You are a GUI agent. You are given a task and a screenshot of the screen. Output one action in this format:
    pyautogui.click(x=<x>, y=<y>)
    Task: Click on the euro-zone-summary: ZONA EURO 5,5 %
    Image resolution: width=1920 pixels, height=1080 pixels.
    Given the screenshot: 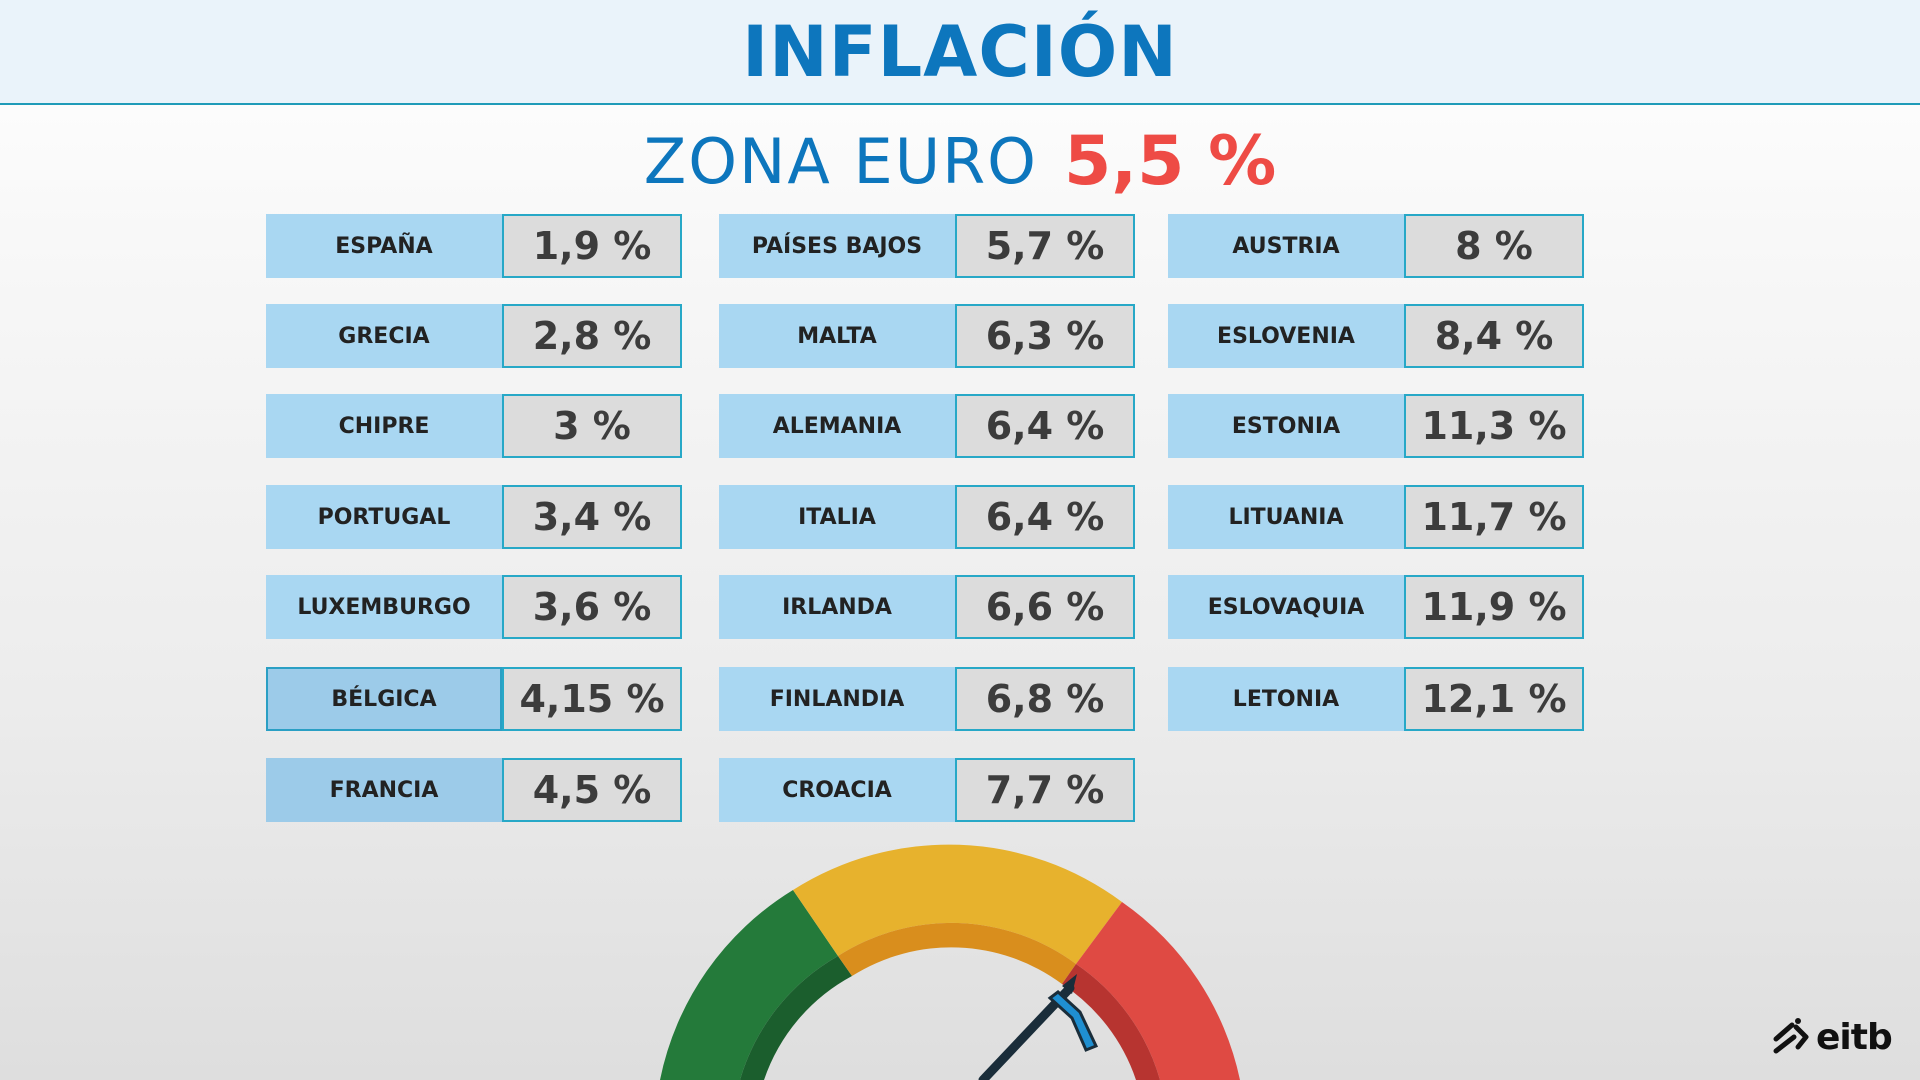 What is the action you would take?
    pyautogui.click(x=960, y=161)
    